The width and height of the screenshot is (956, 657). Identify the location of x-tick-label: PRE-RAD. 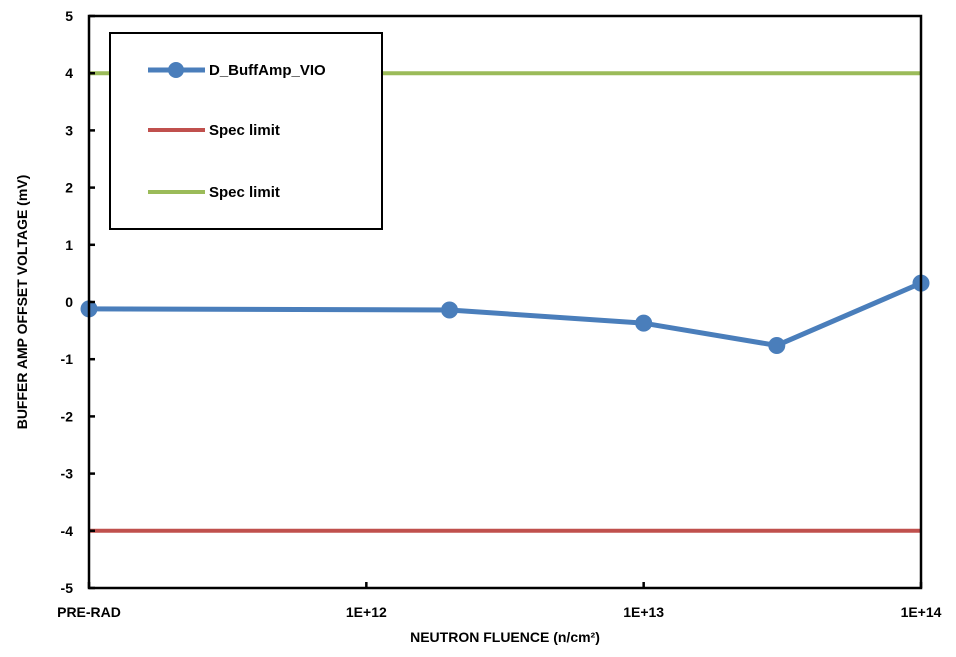
(89, 612).